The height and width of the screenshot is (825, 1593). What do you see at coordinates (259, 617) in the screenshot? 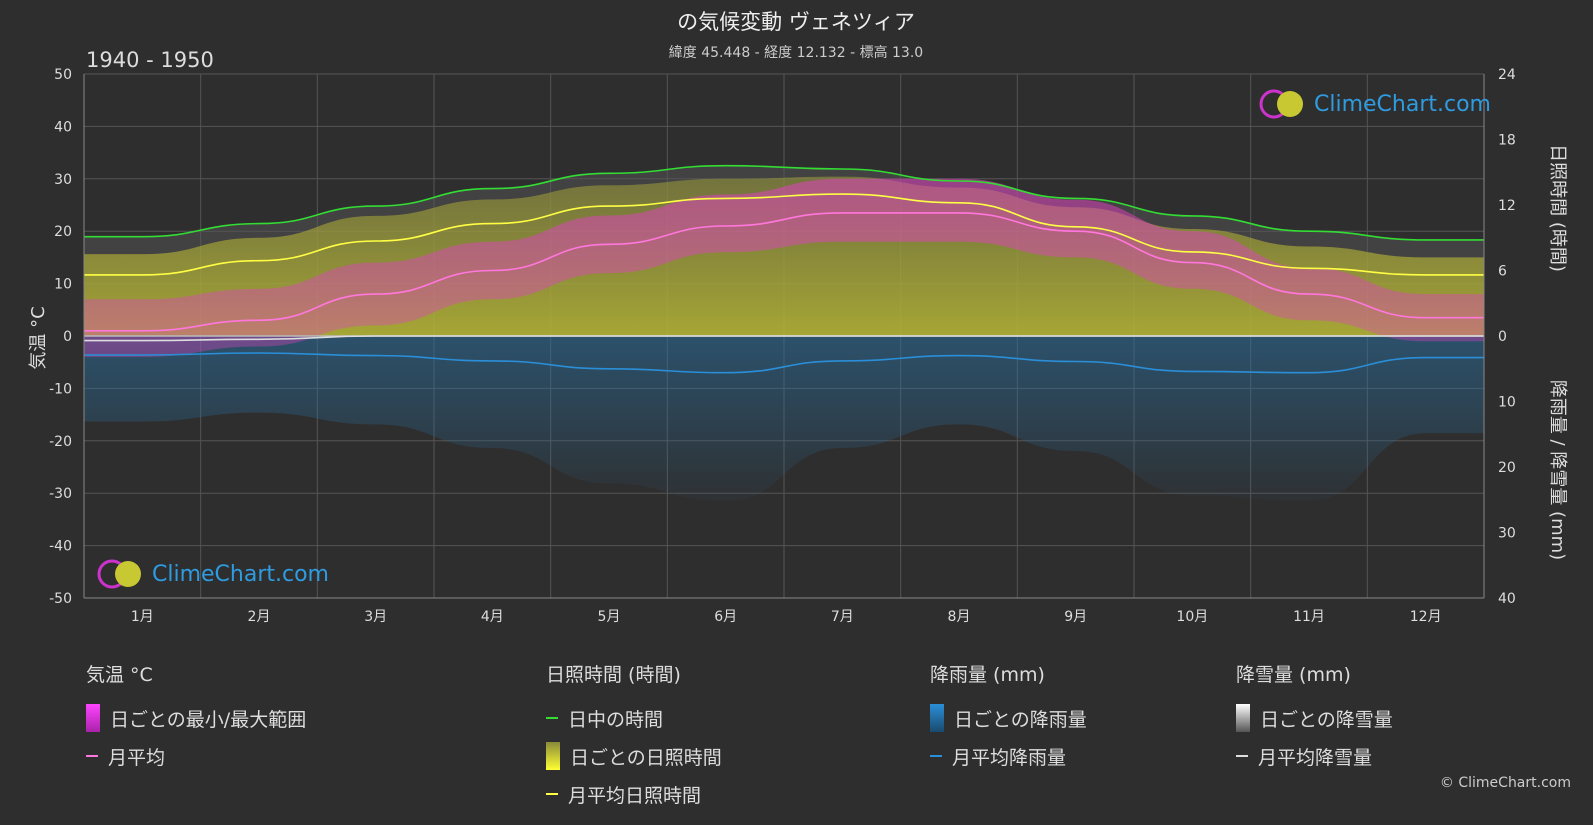
I see `x-tick-label: 2月` at bounding box center [259, 617].